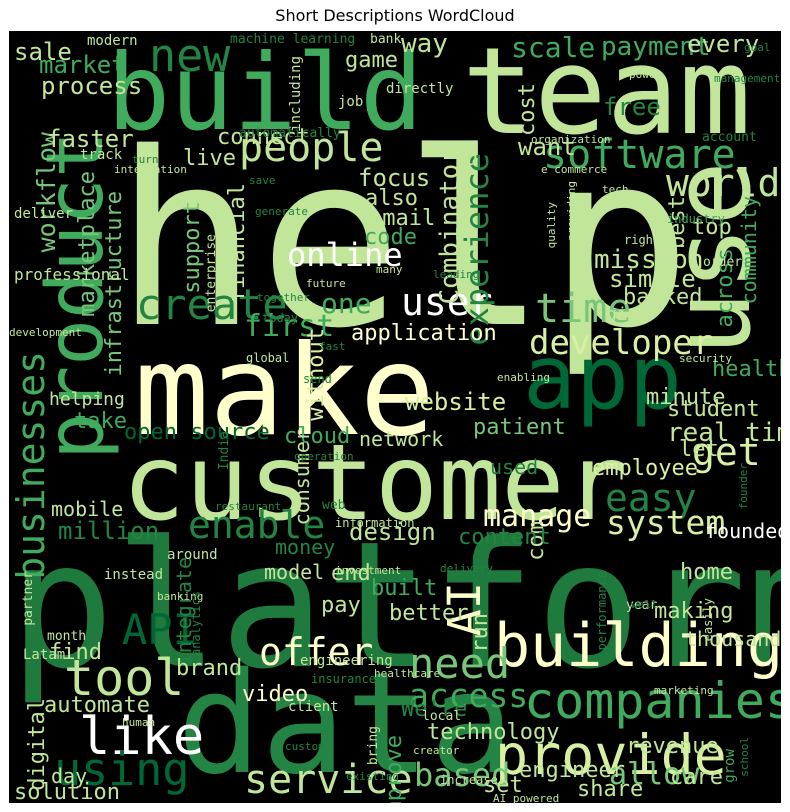 This screenshot has height=812, width=790. What do you see at coordinates (375, 483) in the screenshot?
I see `cloud-word: customer` at bounding box center [375, 483].